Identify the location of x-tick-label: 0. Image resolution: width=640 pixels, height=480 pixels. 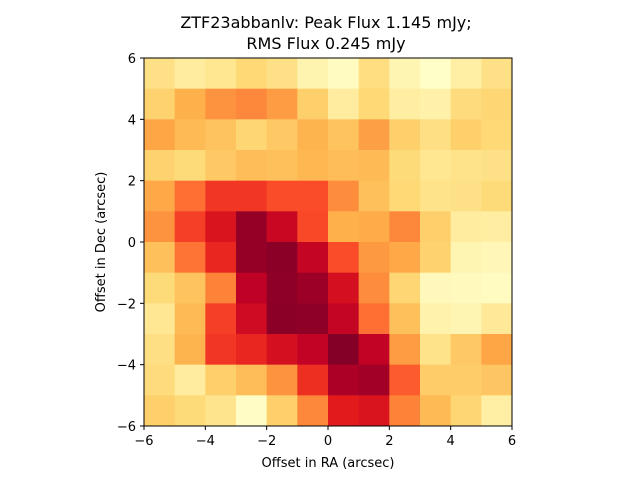
(328, 441).